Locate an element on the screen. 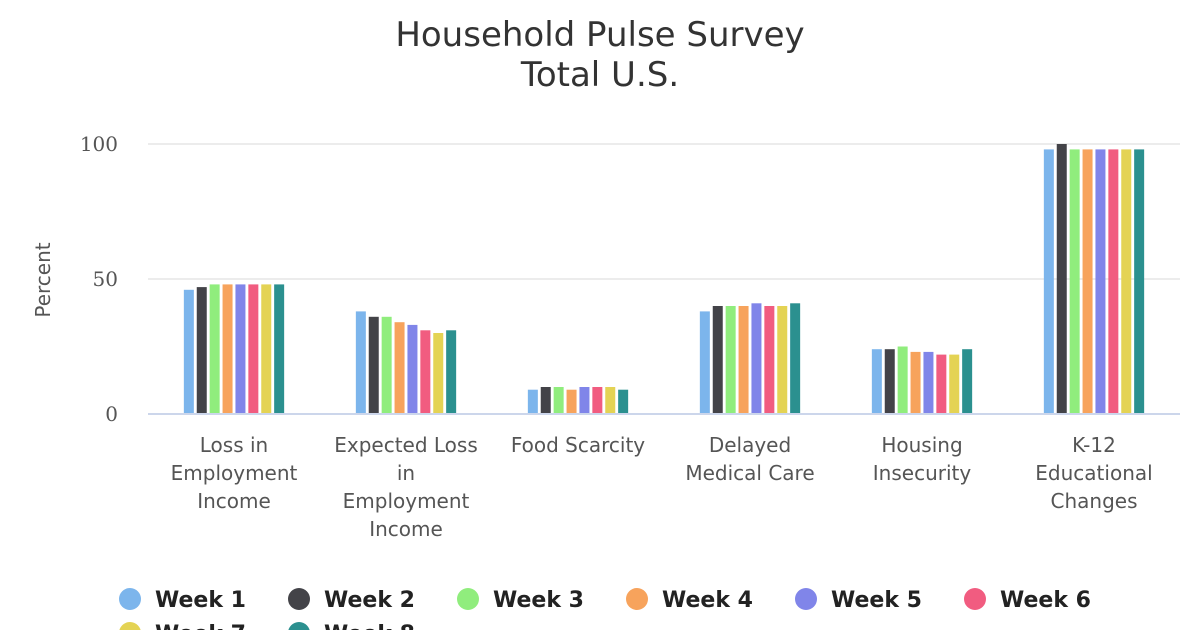 This screenshot has width=1200, height=630. x-tick-label: Educational is located at coordinates (1093, 473).